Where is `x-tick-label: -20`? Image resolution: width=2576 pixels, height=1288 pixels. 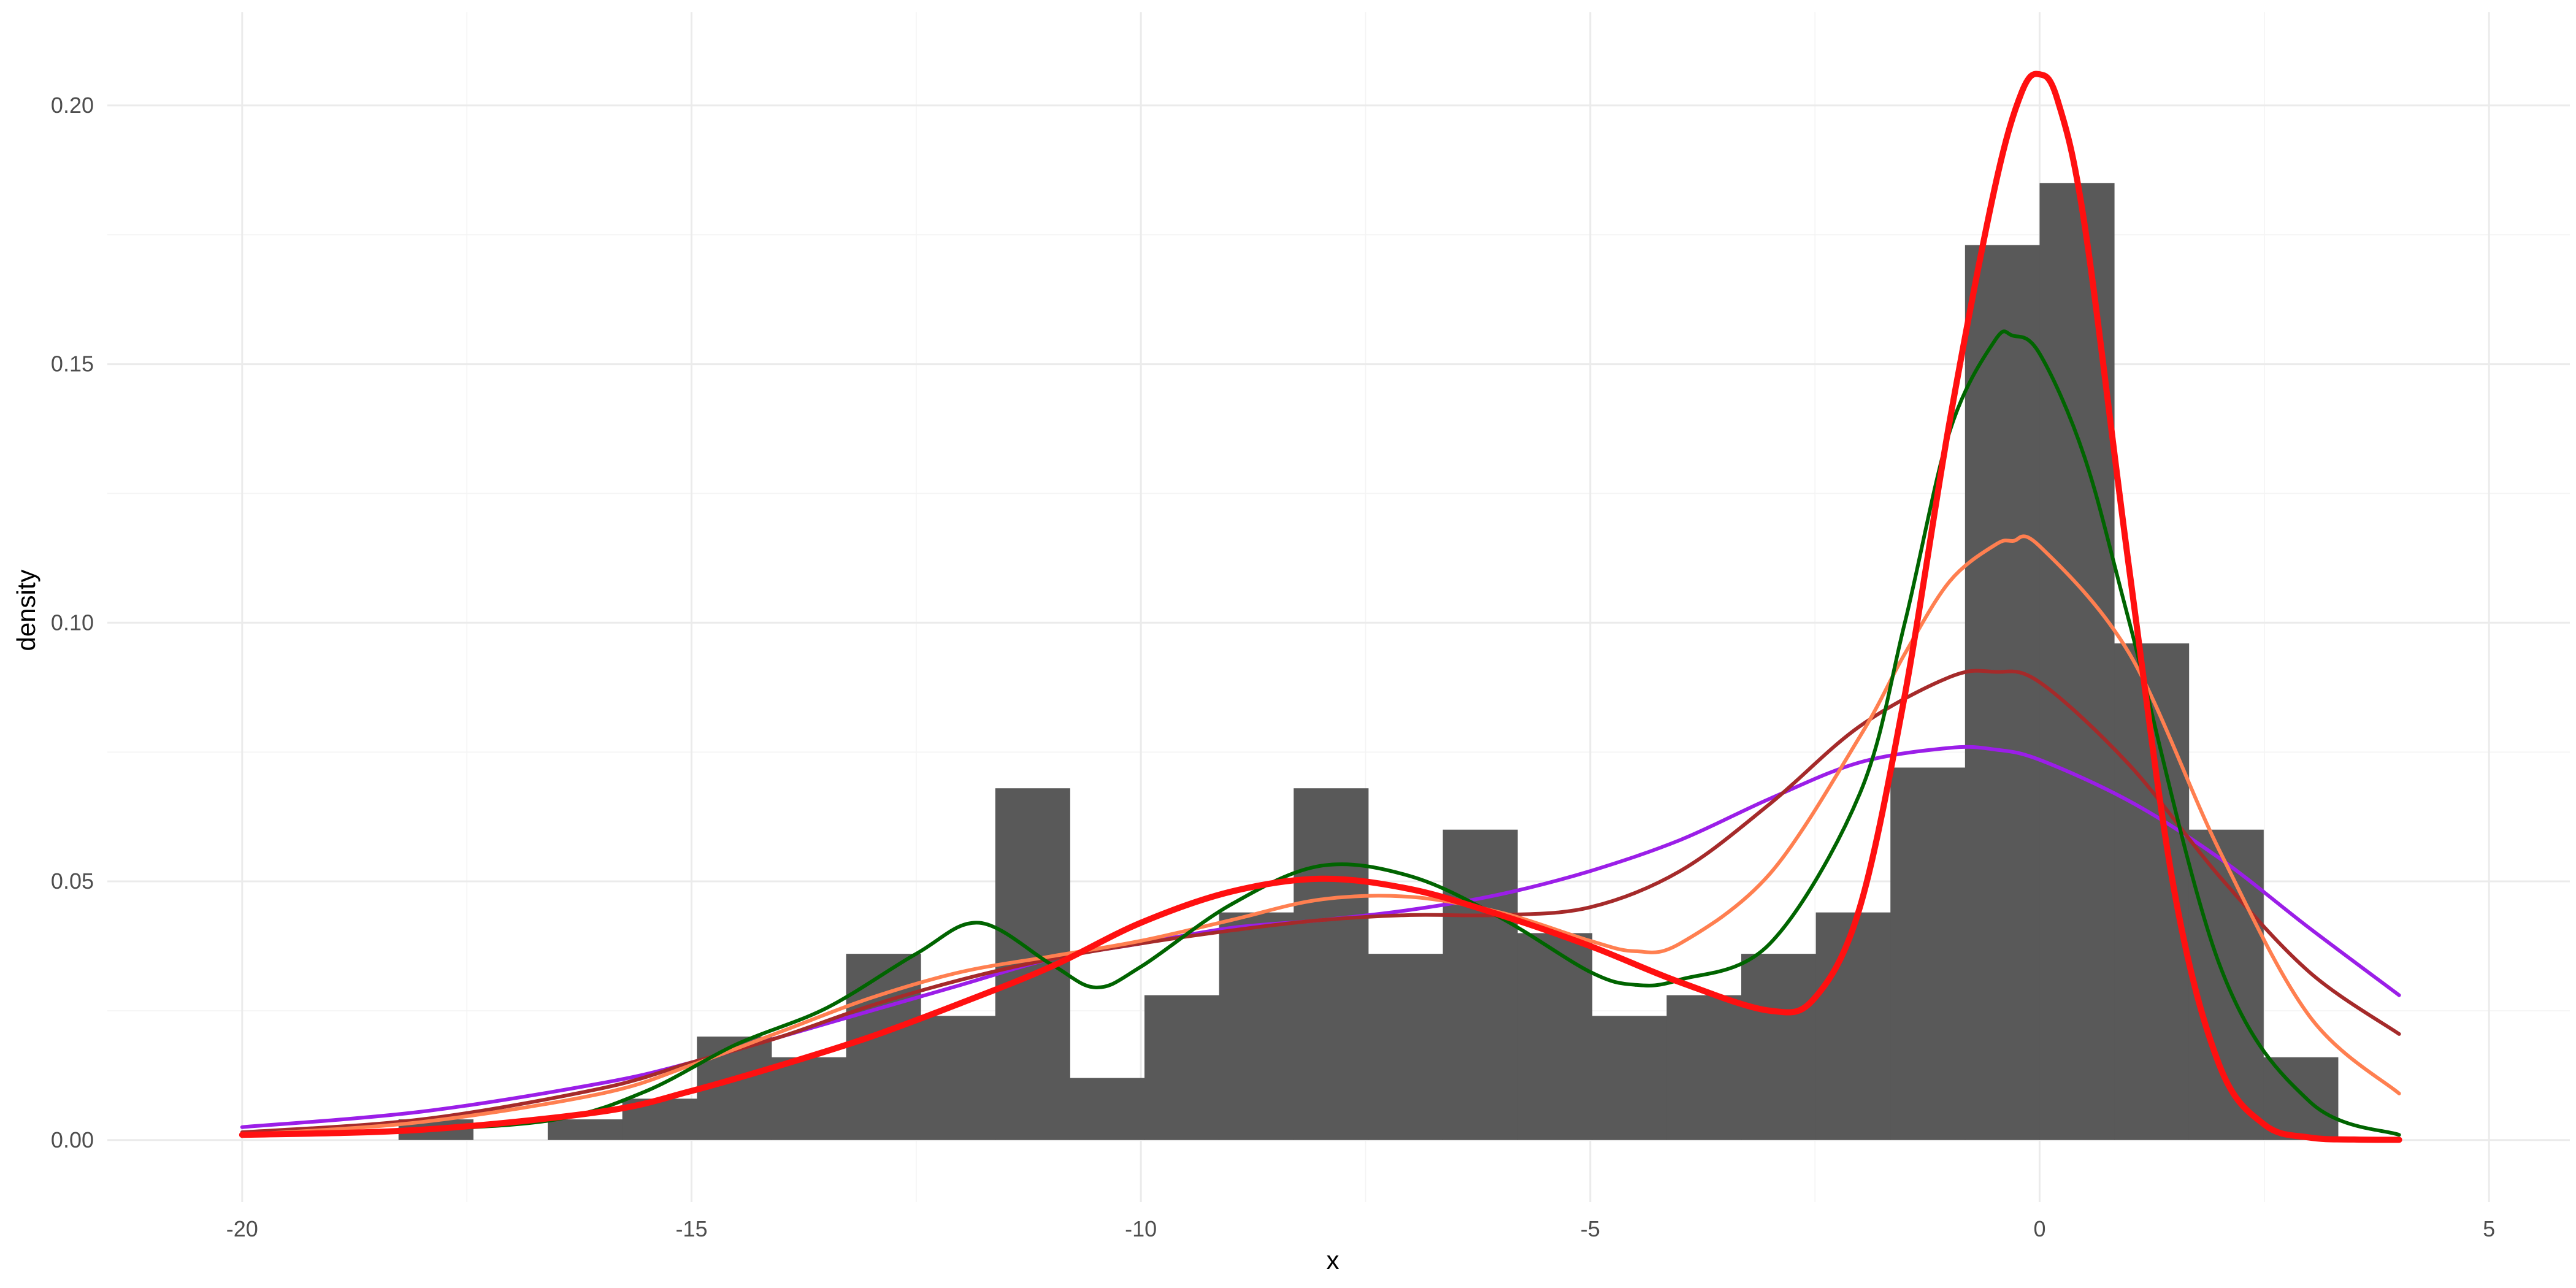 x-tick-label: -20 is located at coordinates (242, 1228).